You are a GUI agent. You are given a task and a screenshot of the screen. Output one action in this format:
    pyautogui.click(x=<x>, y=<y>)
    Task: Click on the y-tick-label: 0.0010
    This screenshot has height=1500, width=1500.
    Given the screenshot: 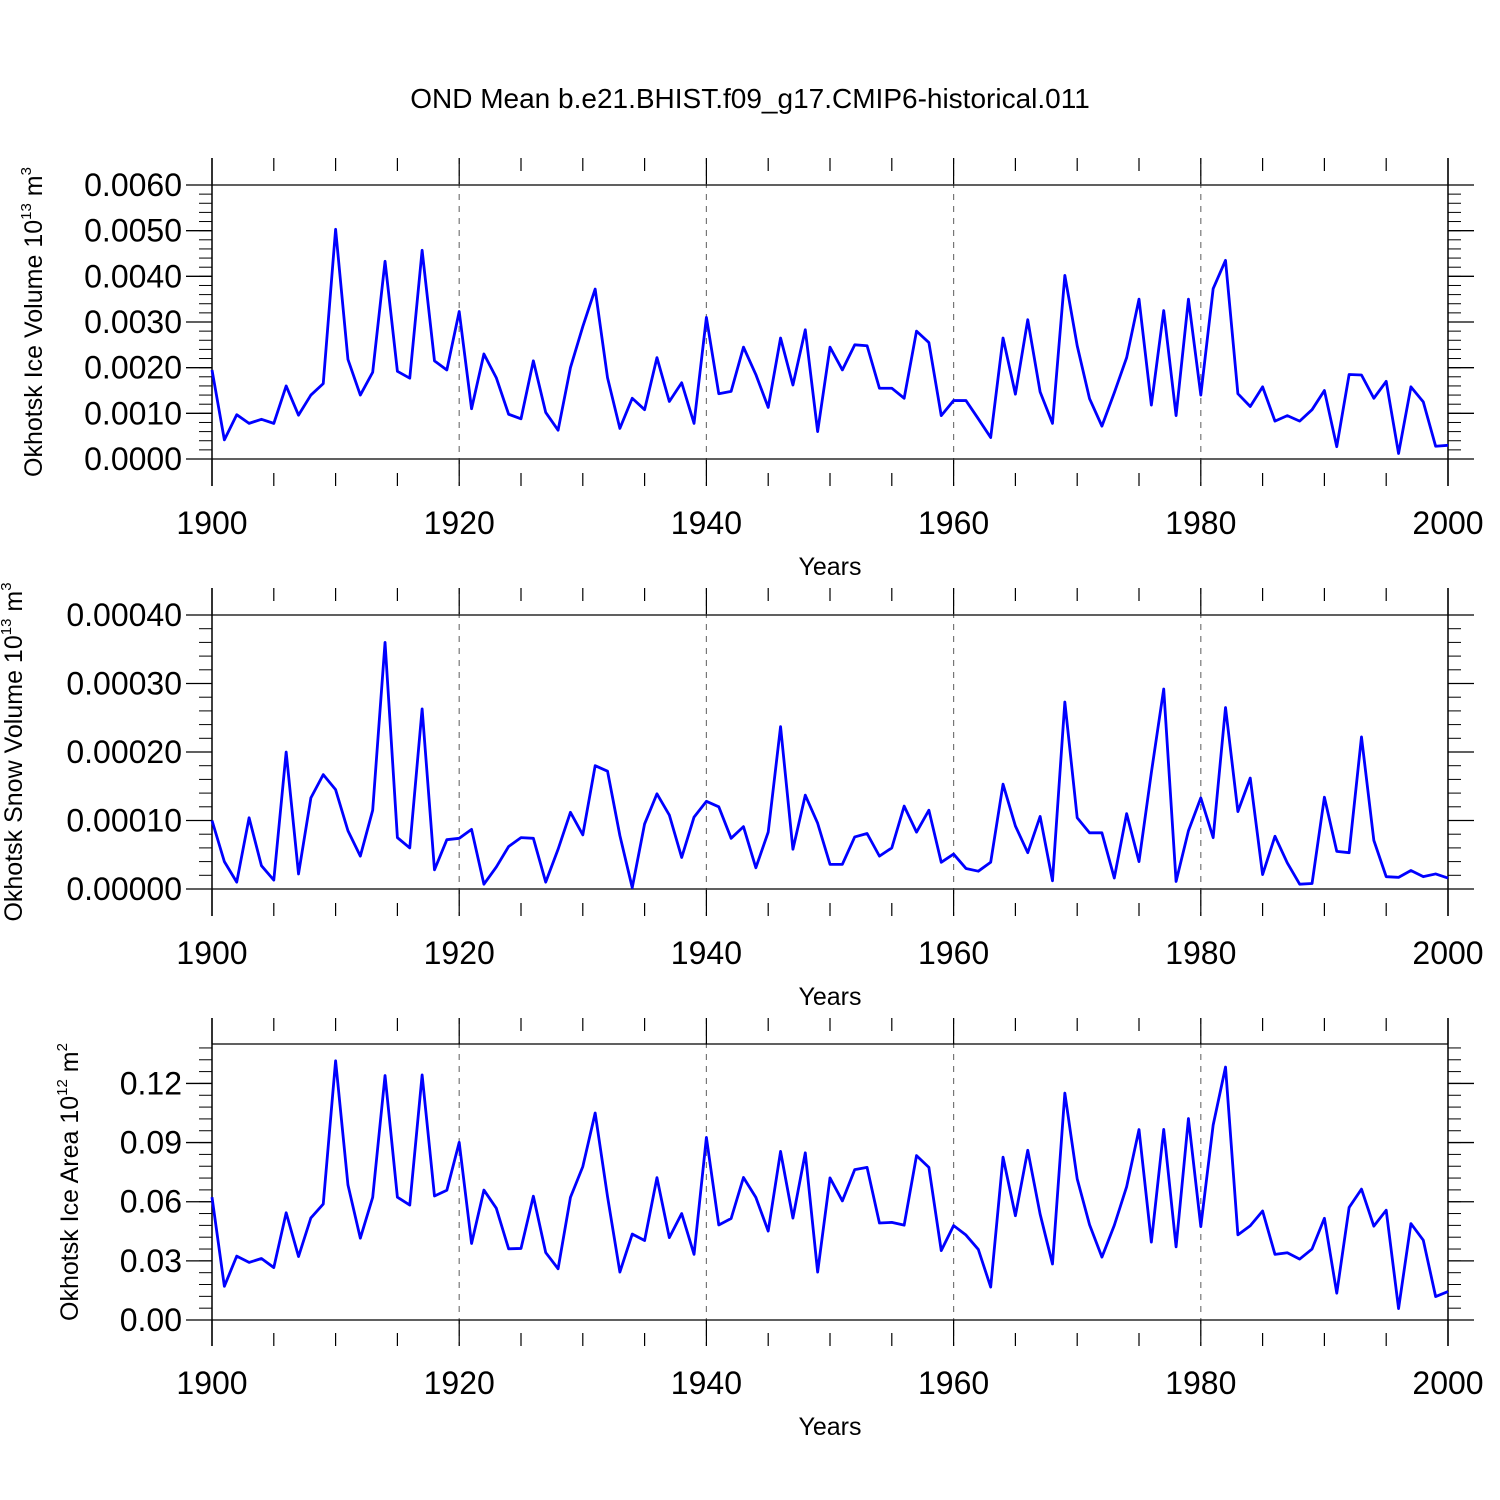 What is the action you would take?
    pyautogui.click(x=133, y=413)
    